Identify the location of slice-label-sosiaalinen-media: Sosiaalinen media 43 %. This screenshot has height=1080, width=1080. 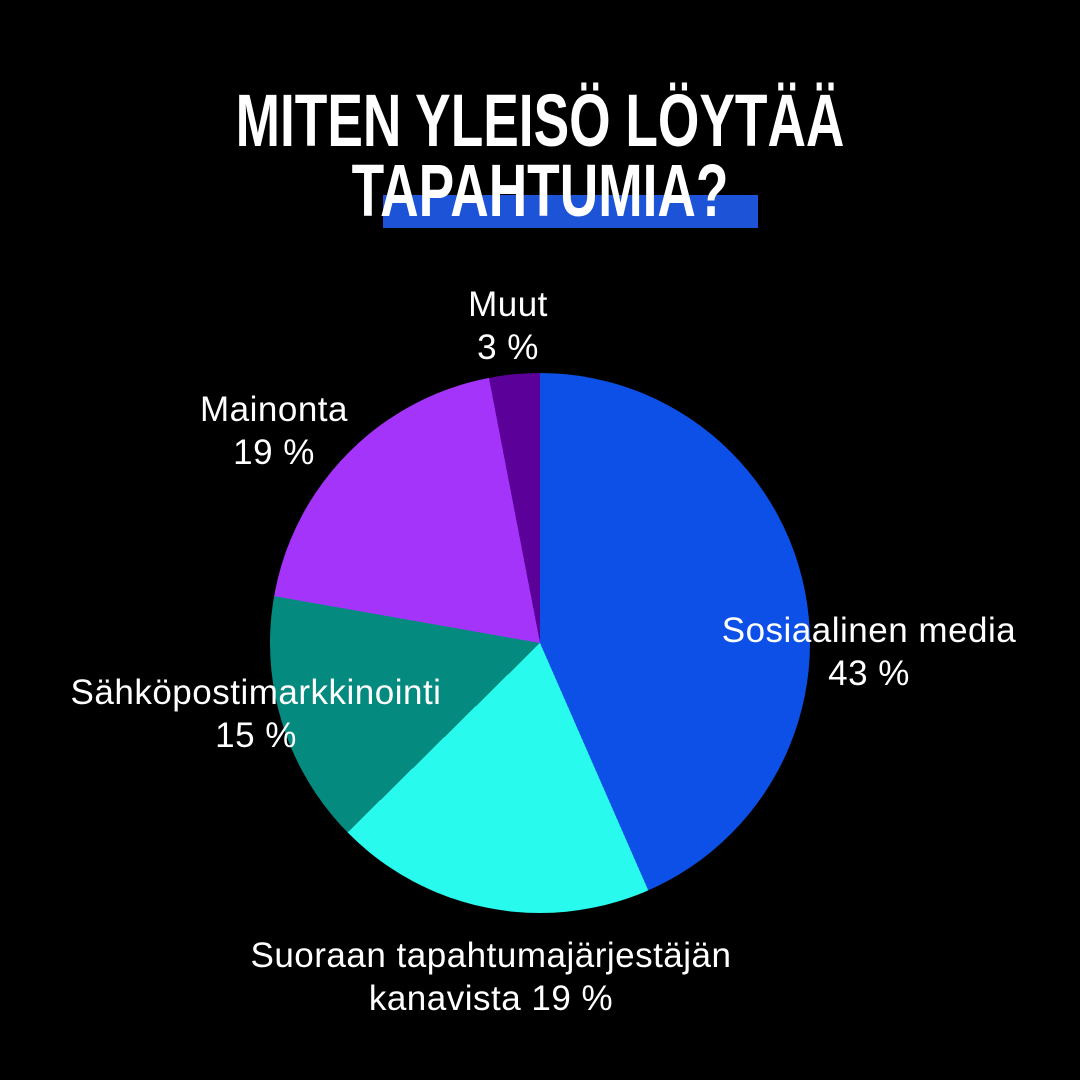
(869, 652).